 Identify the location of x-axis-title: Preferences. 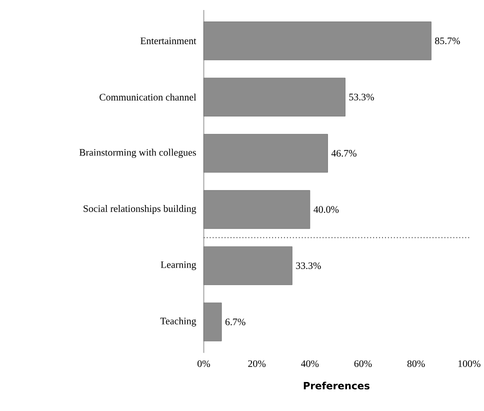
(337, 386).